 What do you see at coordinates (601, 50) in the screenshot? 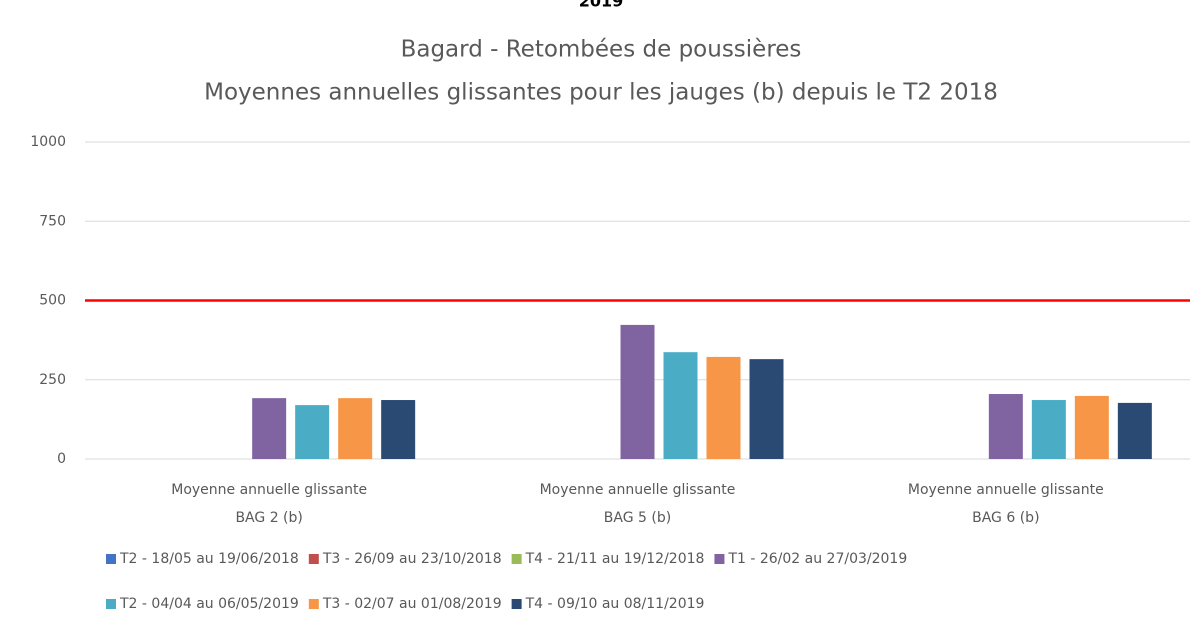
I see `chart-title: Bagard - Retombées de poussières` at bounding box center [601, 50].